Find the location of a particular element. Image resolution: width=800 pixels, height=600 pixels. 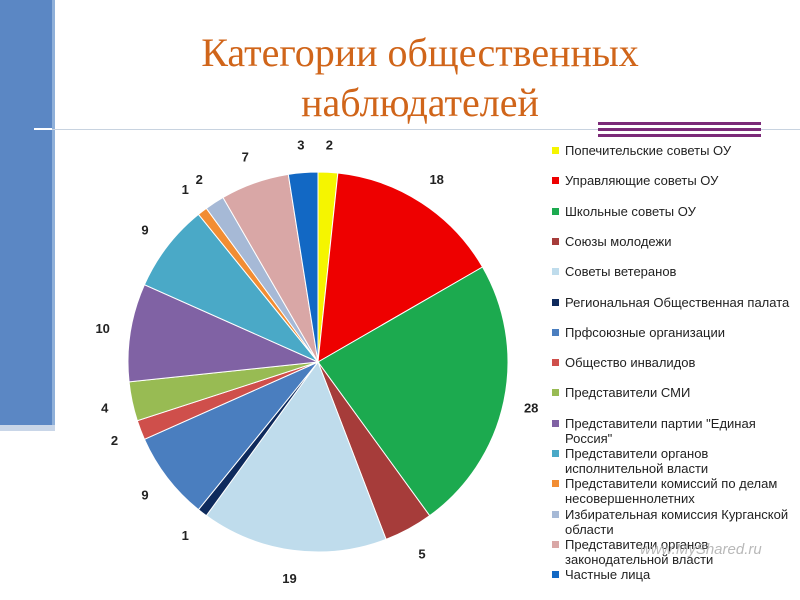

legend-label: Представители партии "Единая Россия" is located at coordinates (660, 430).